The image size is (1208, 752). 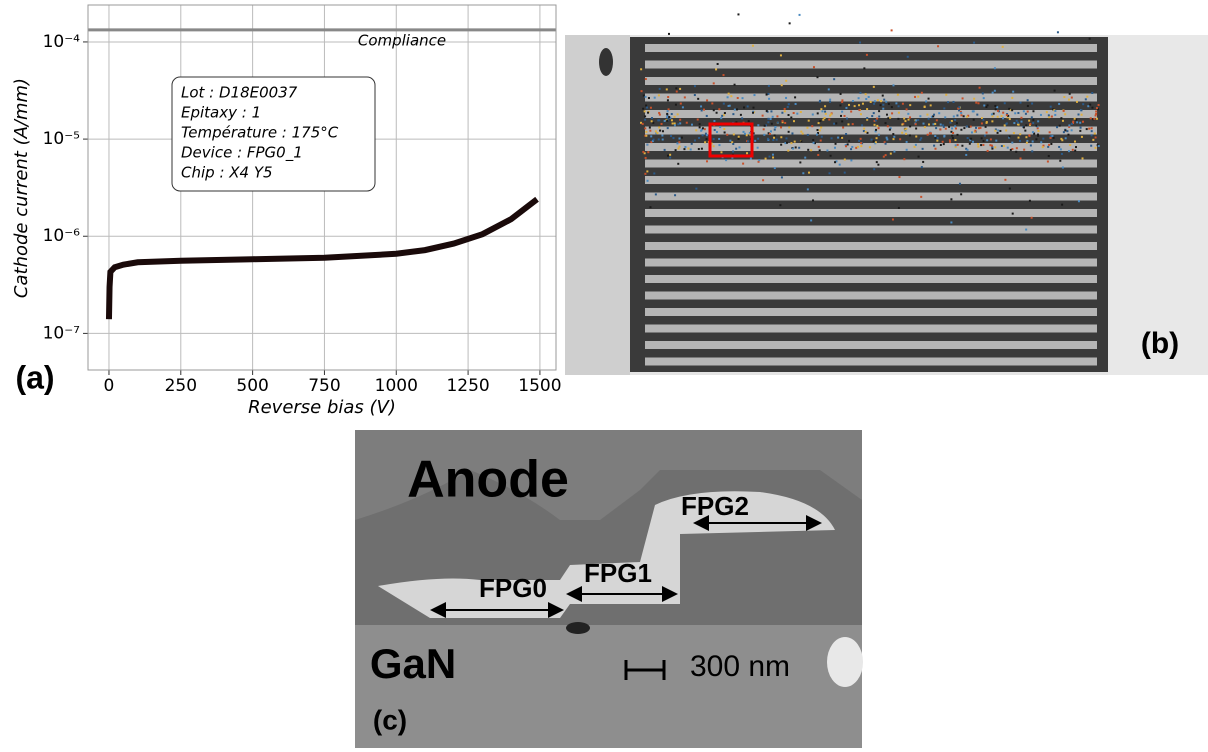 What do you see at coordinates (260, 133) in the screenshot?
I see `info-line: Température : 175°C` at bounding box center [260, 133].